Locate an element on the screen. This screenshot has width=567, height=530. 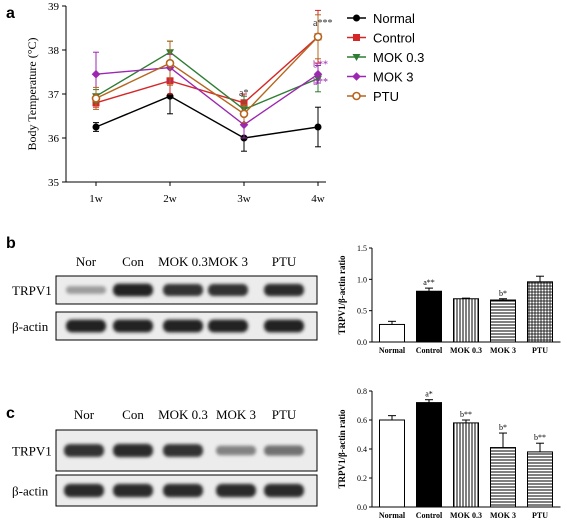
legend-entry: Normal is located at coordinates (394, 18).